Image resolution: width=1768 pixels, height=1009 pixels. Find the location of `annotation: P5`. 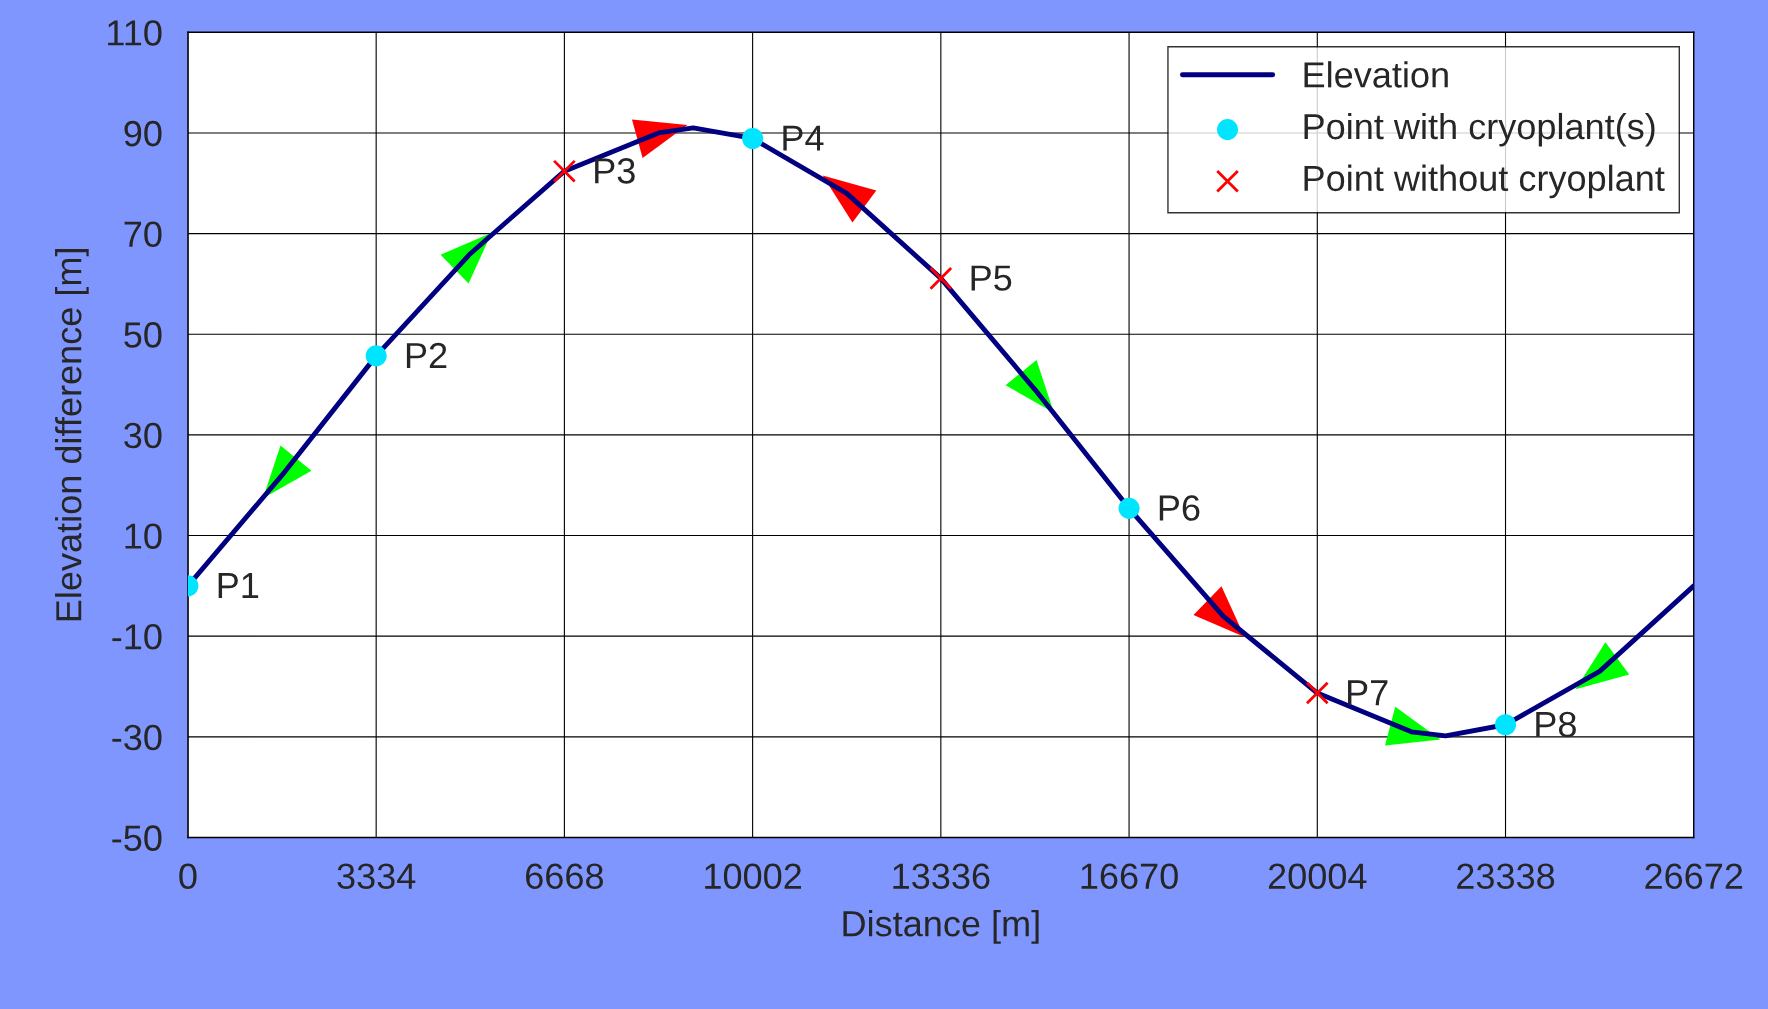

annotation: P5 is located at coordinates (991, 278).